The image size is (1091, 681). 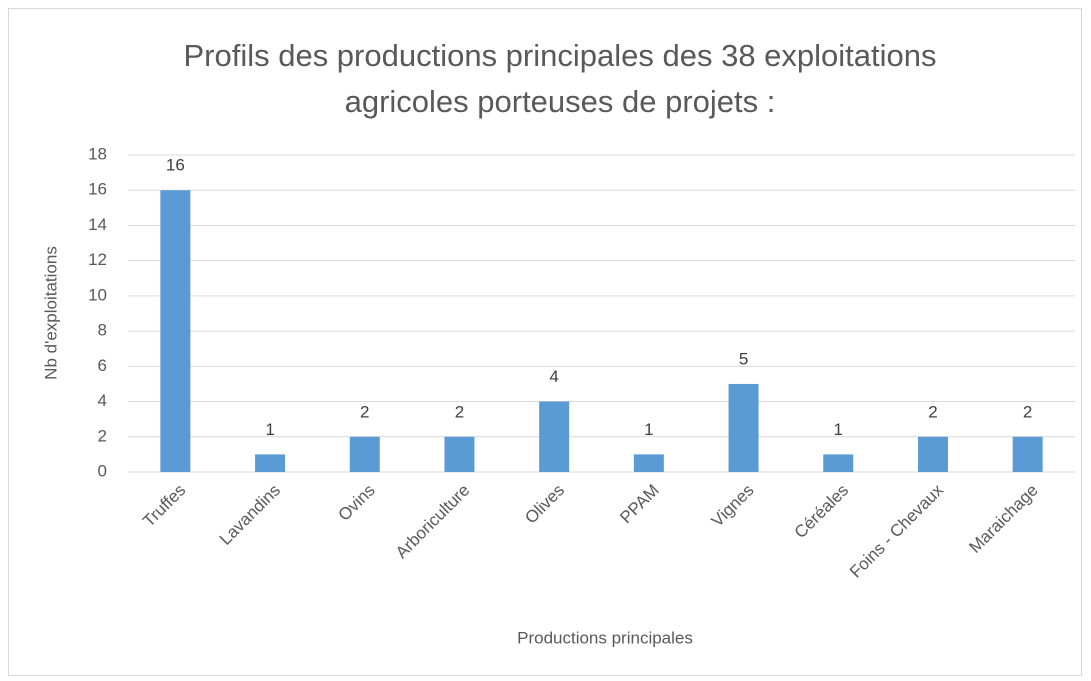 I want to click on y-tick-label: 10, so click(x=97, y=294).